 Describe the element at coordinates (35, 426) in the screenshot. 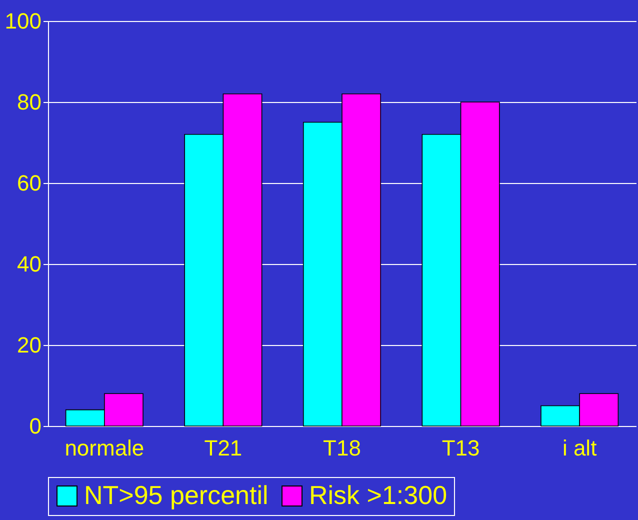

I see `y-tick-label: 0` at that location.